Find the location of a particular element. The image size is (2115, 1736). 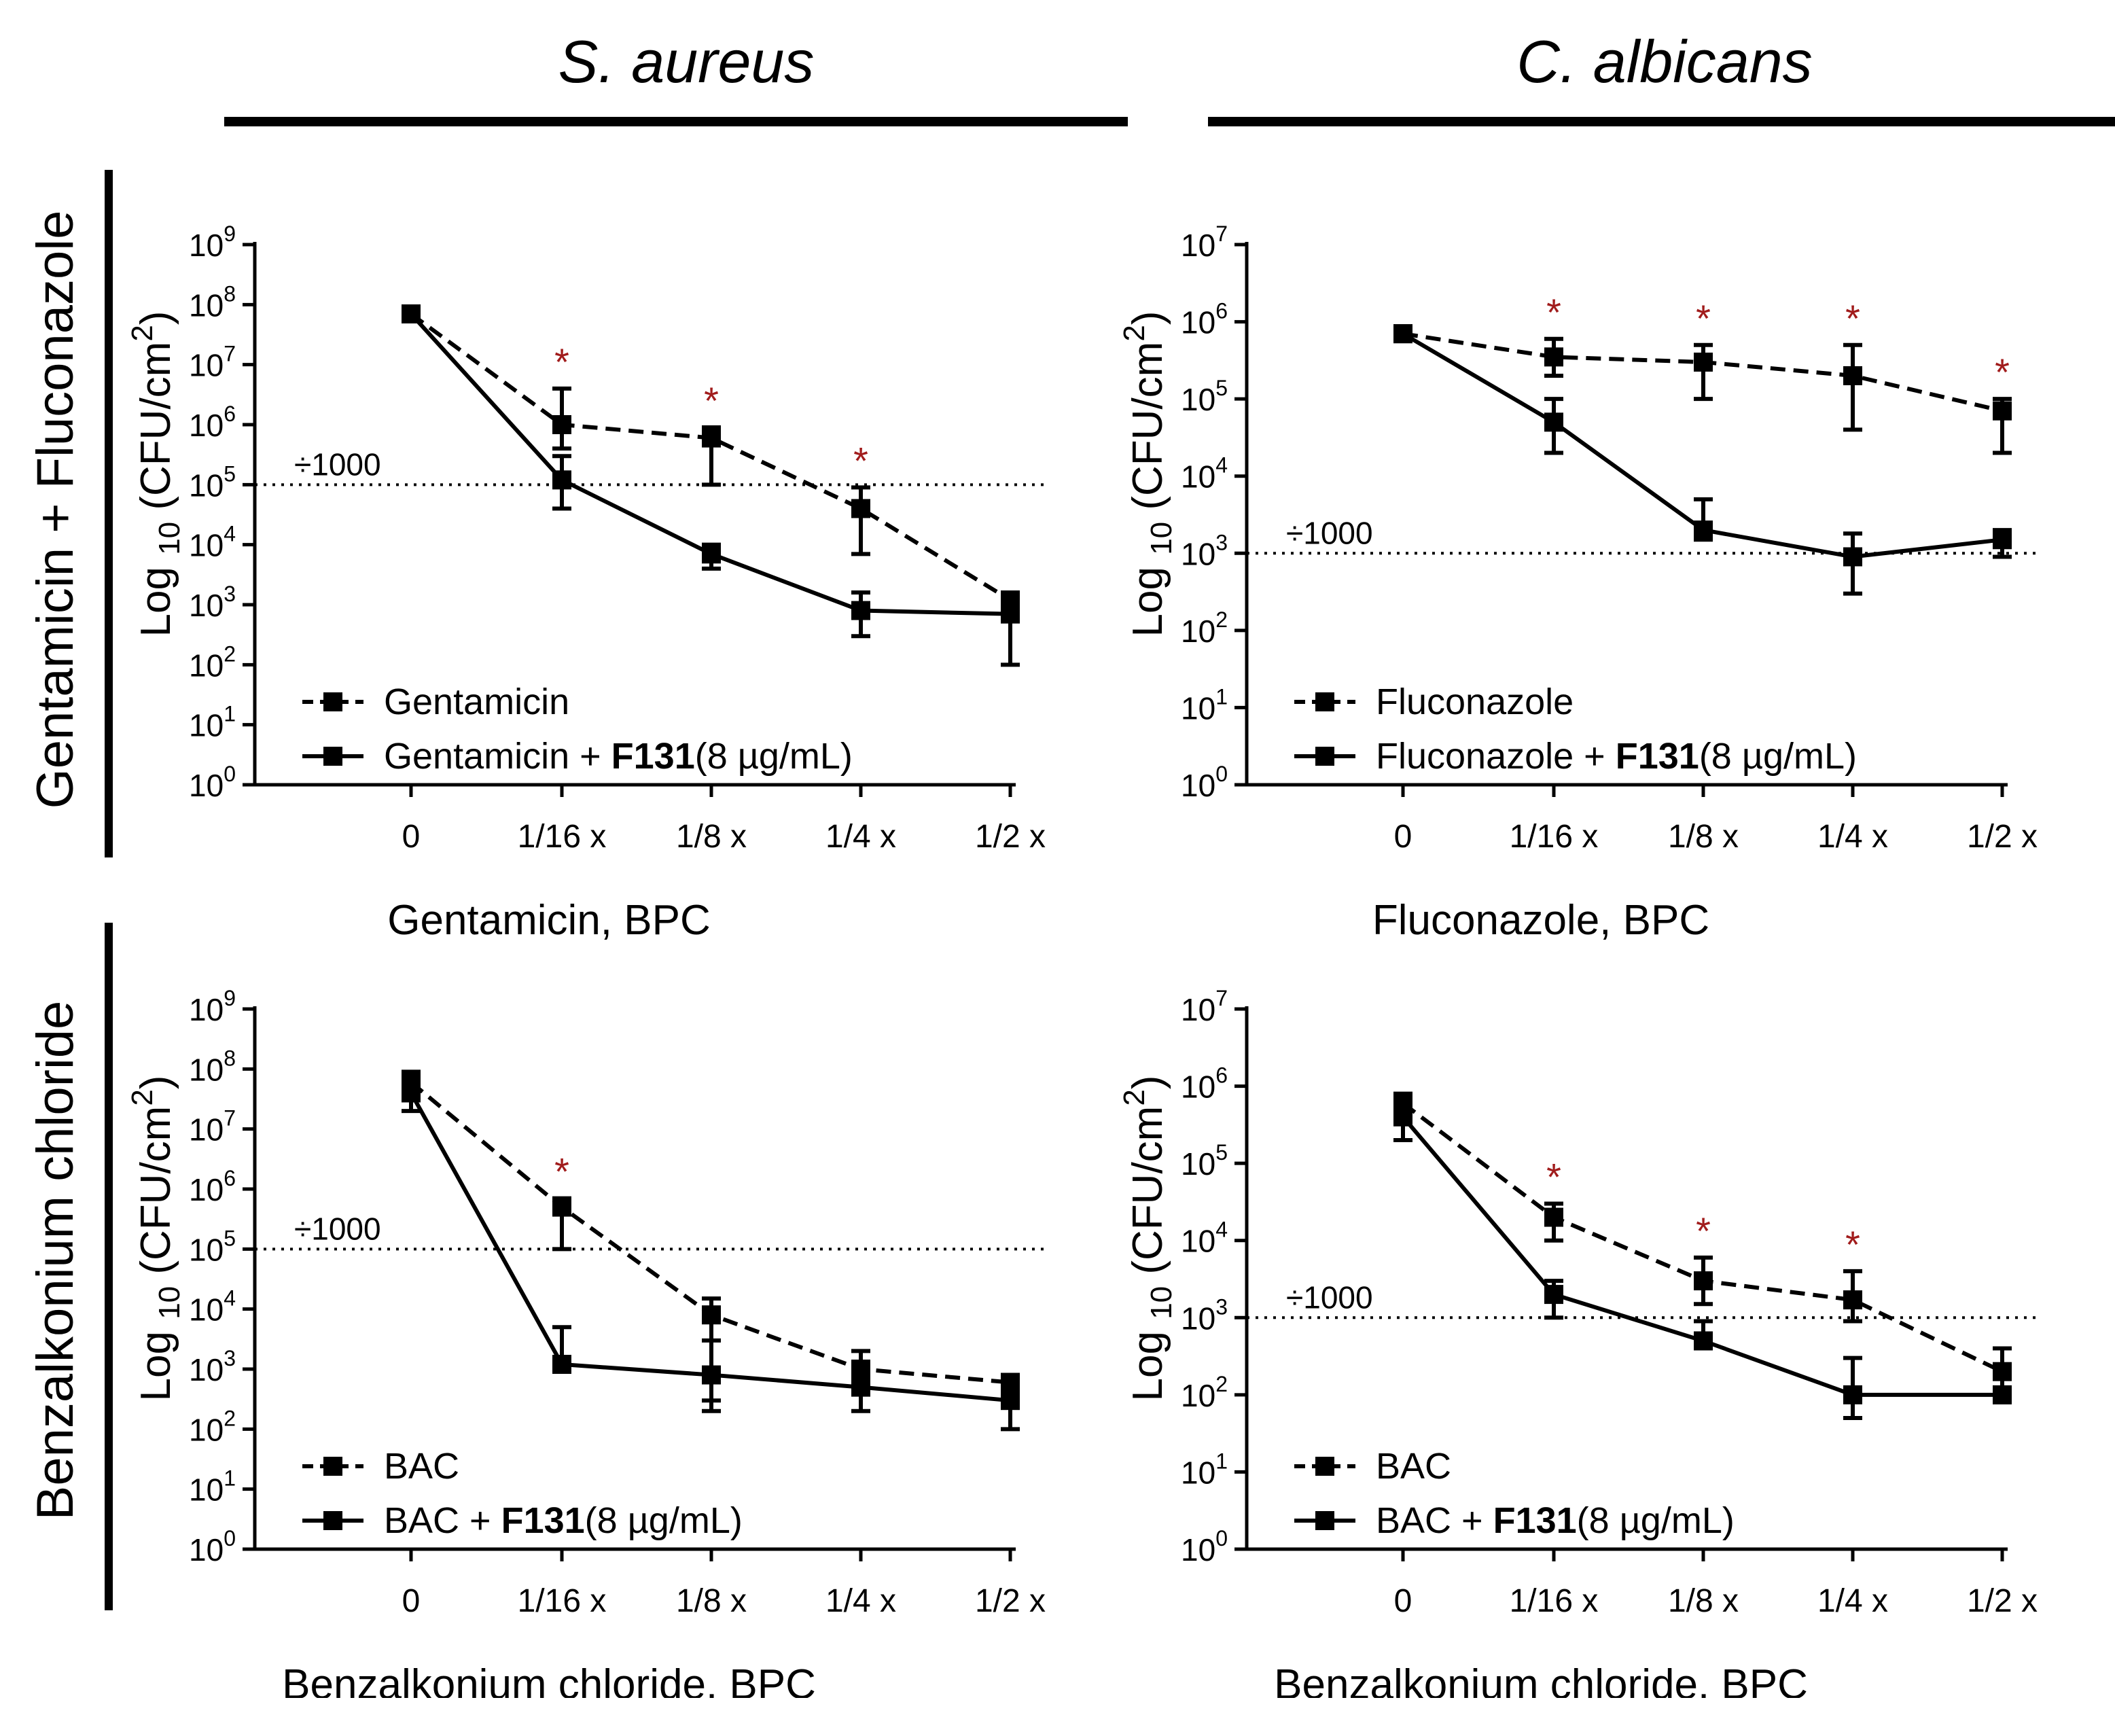

x-axis-title: Gentamicin, BPC is located at coordinates (549, 920).